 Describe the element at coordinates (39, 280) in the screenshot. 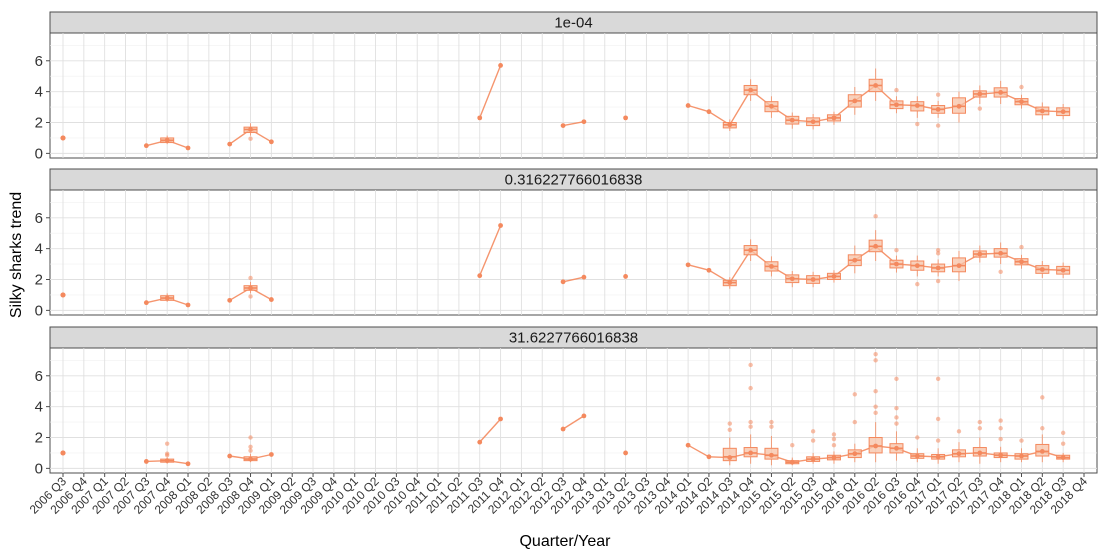

I see `y-tick-label: 2` at that location.